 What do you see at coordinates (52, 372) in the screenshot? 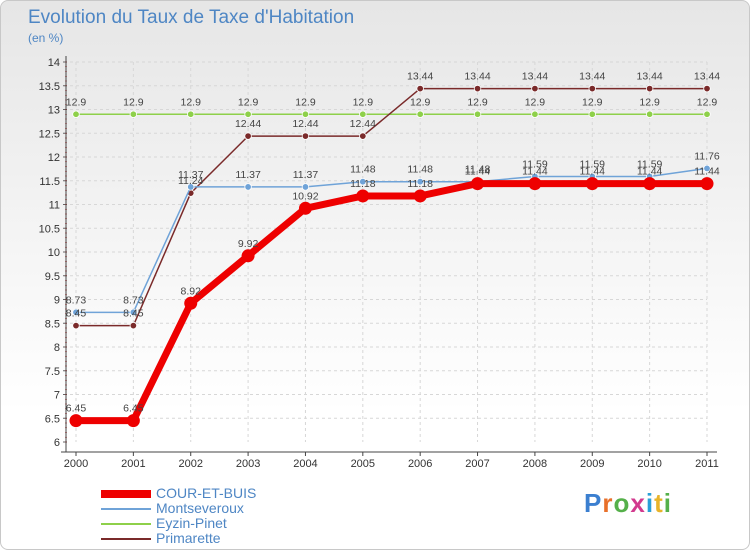
I see `y-tick-label: 7.5` at bounding box center [52, 372].